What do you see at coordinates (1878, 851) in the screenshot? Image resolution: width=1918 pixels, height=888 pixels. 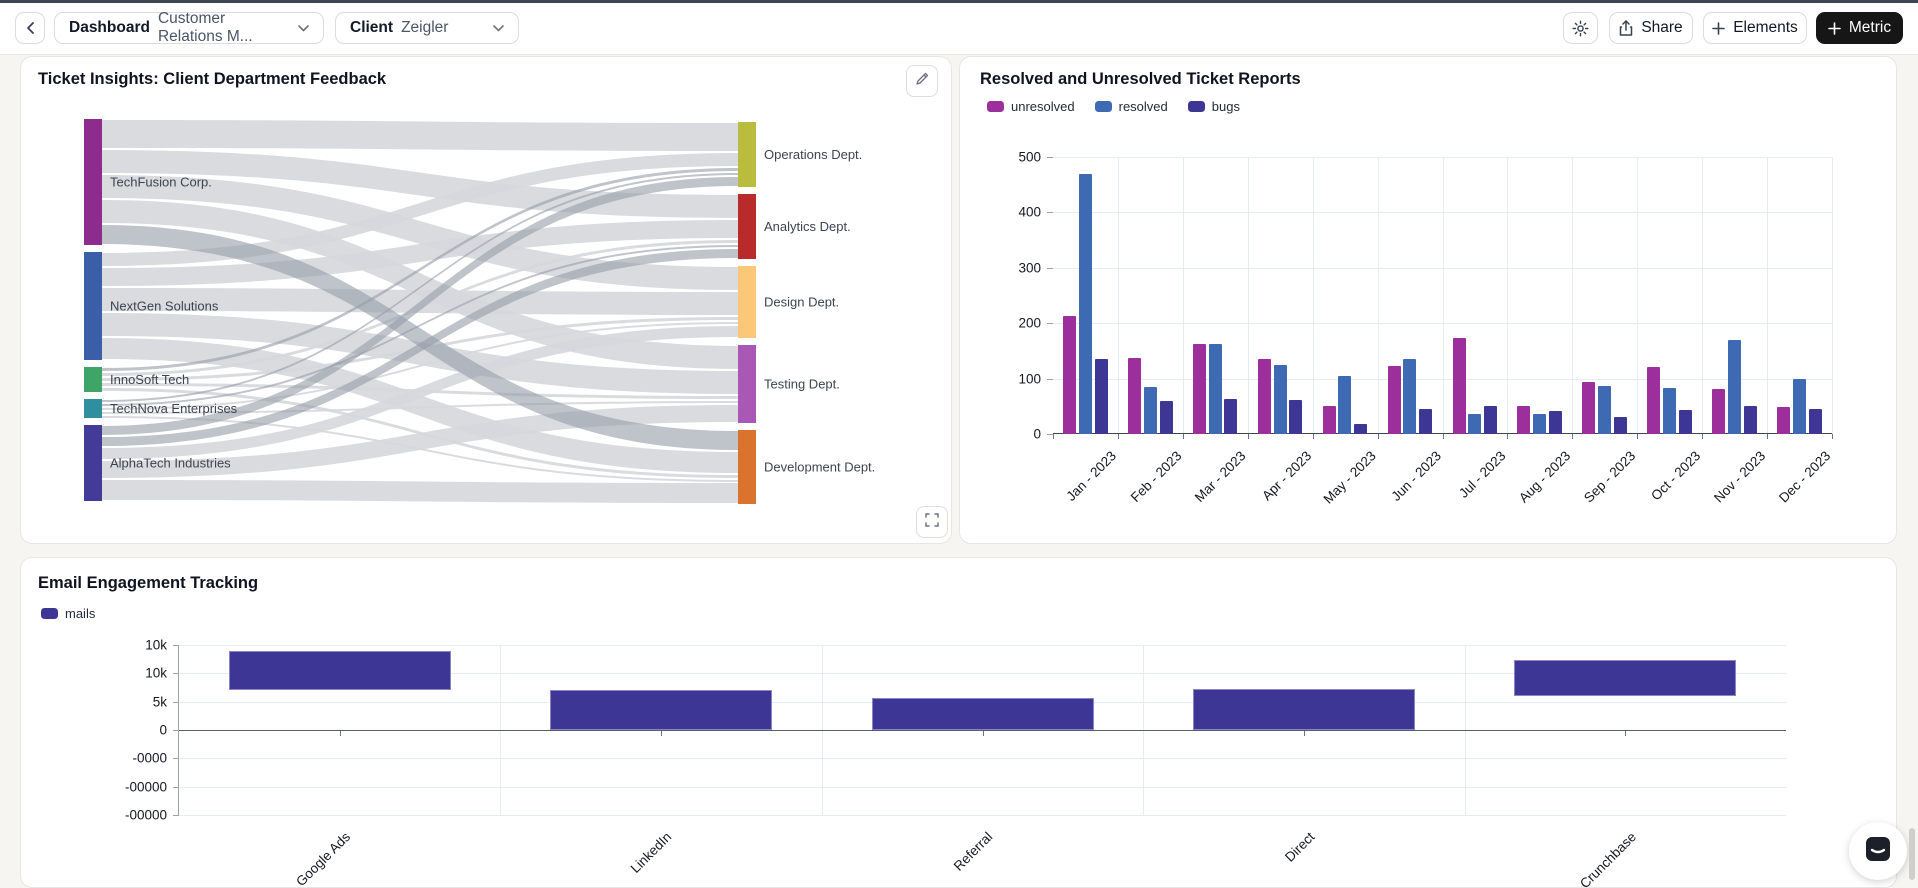 I see `chat-launcher-button` at bounding box center [1878, 851].